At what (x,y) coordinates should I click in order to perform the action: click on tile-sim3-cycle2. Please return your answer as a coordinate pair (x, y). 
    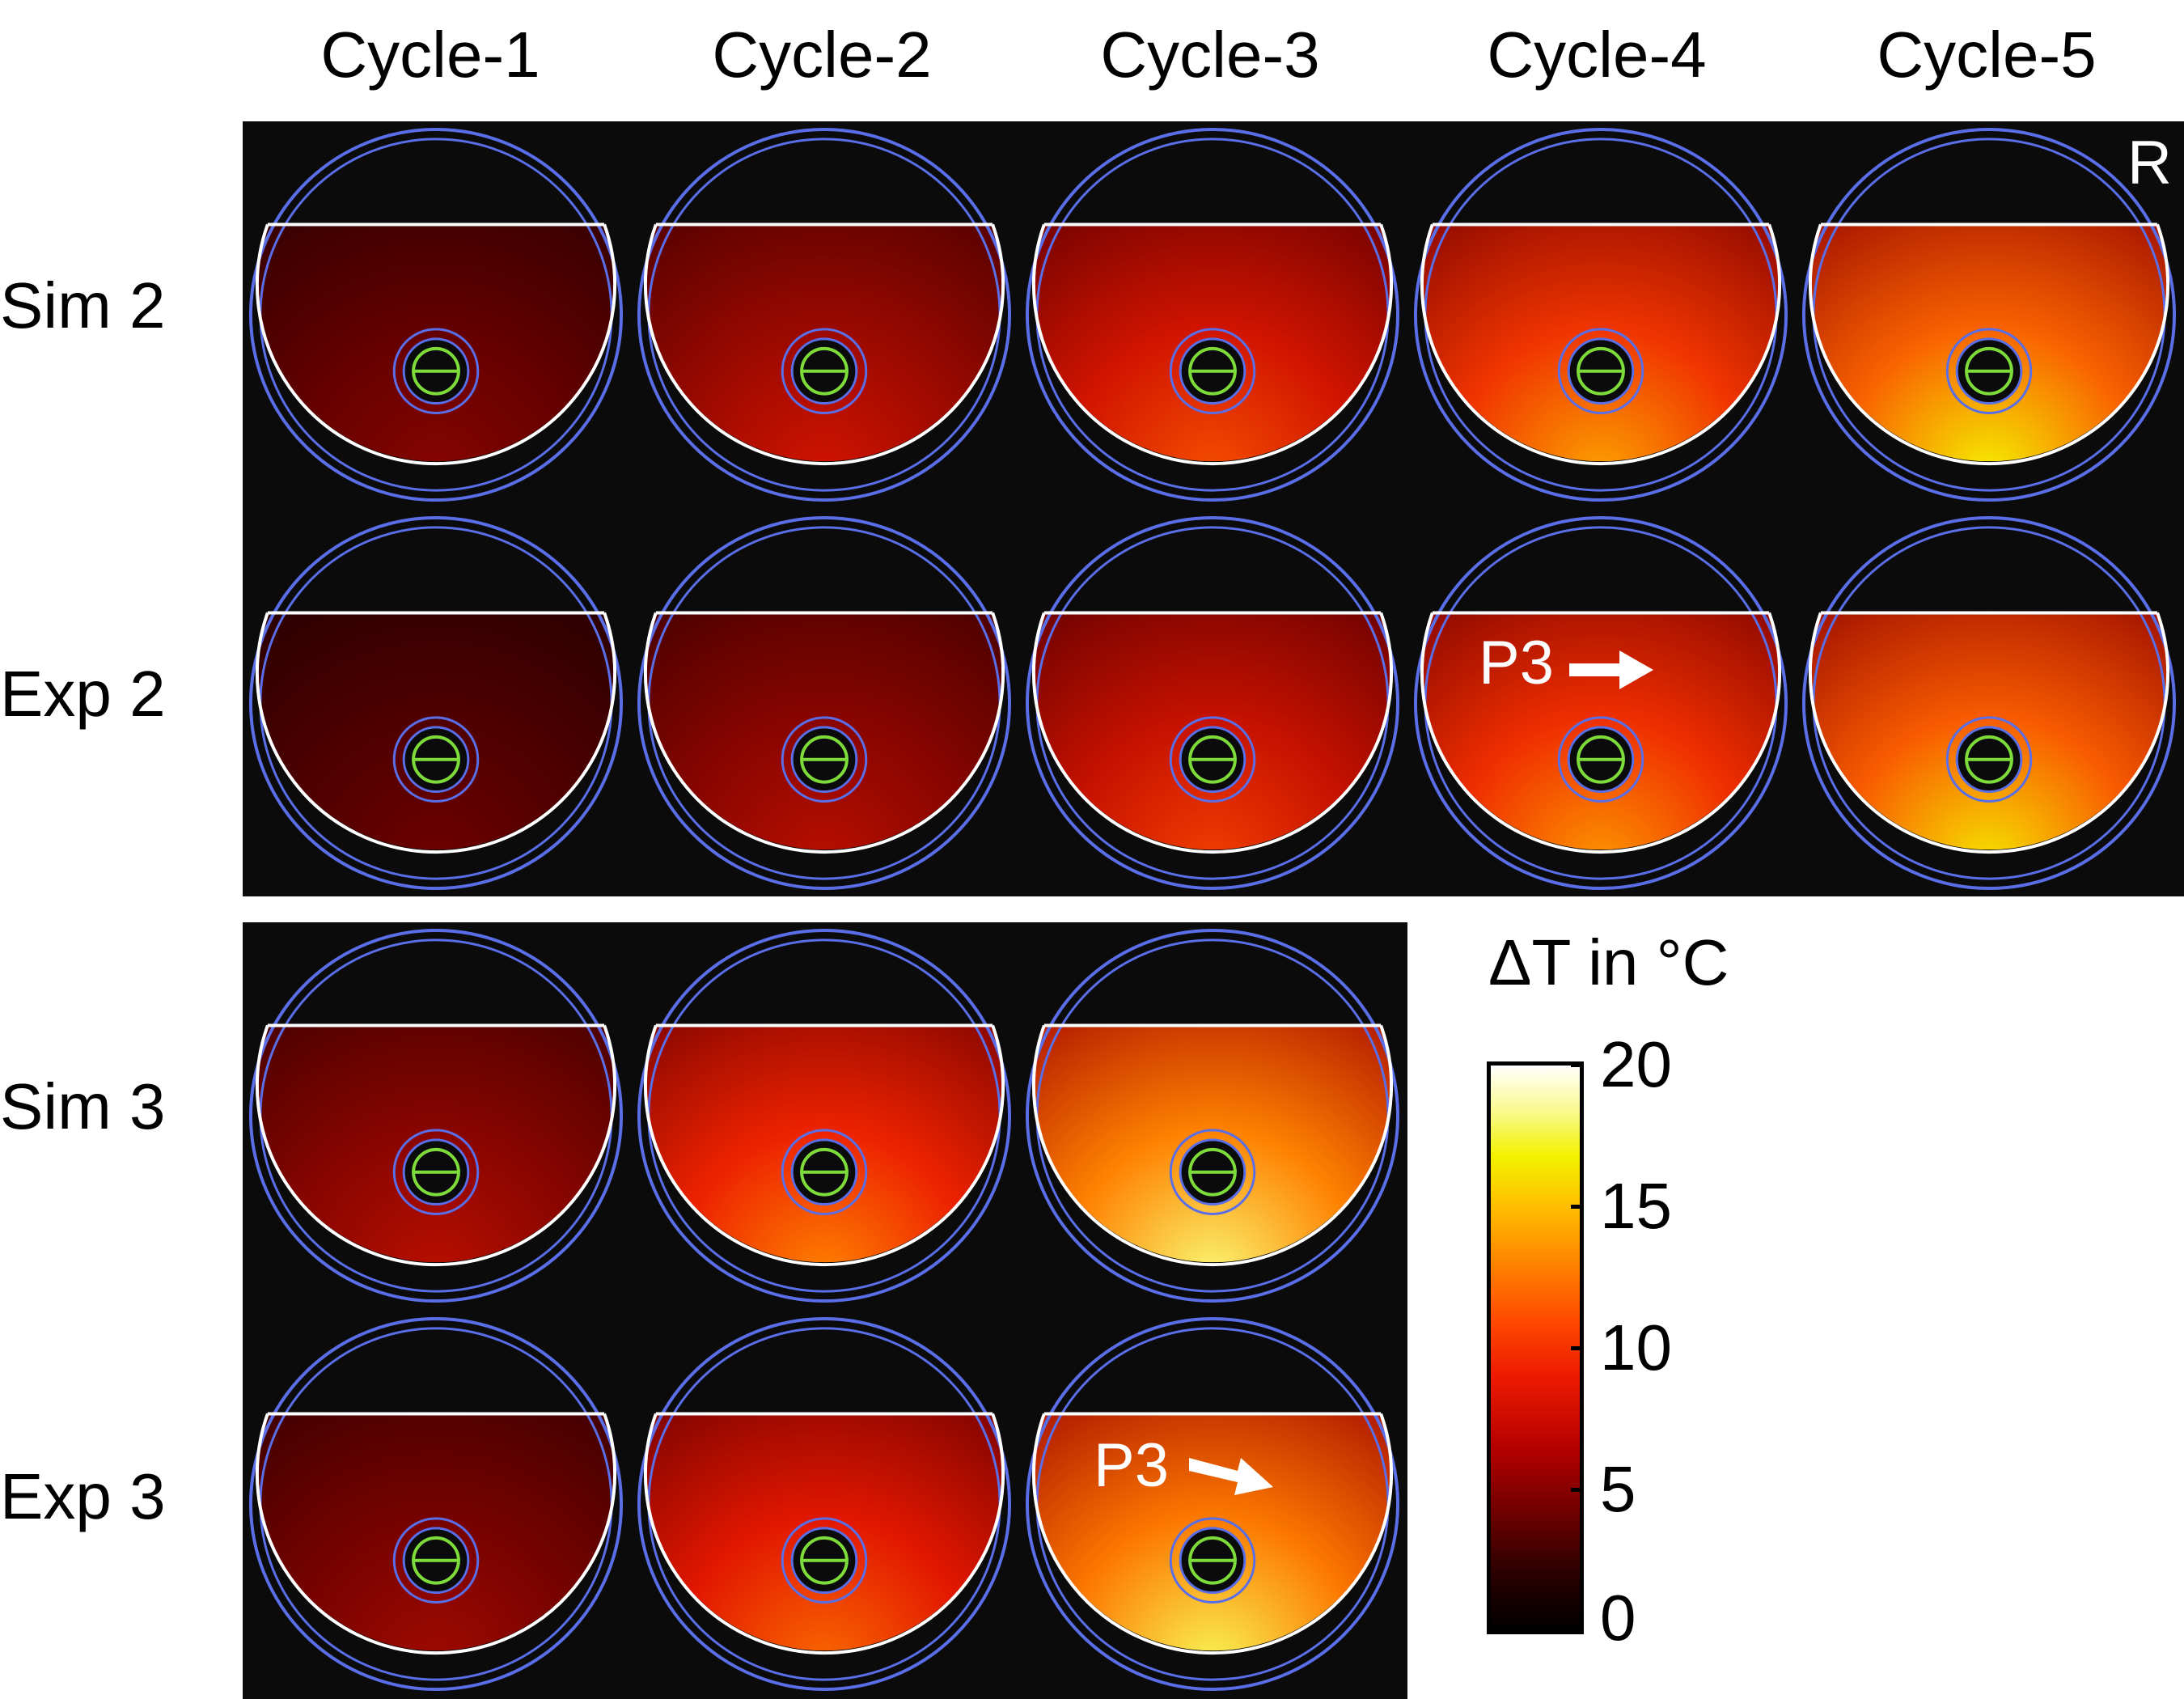
    Looking at the image, I should click on (824, 1115).